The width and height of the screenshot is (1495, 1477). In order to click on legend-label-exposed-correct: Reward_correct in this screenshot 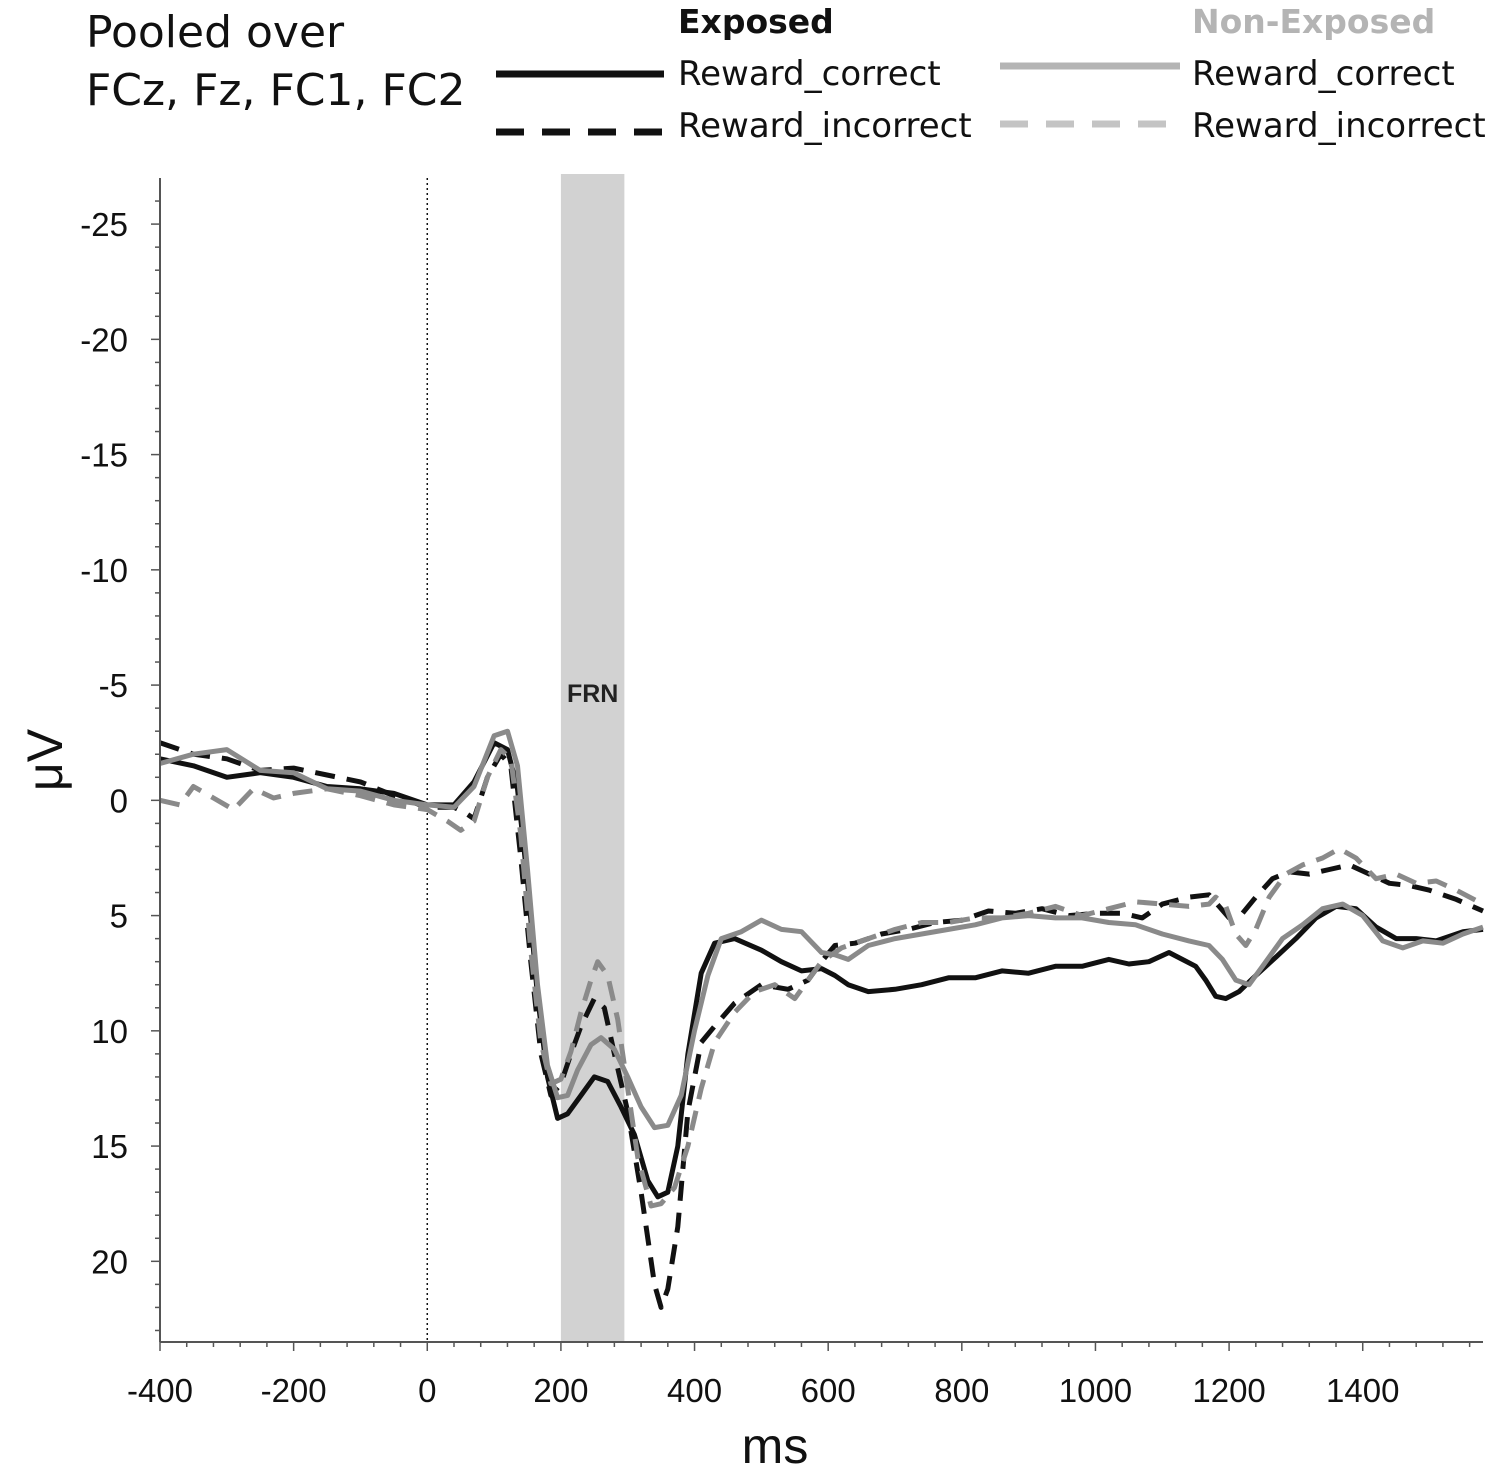, I will do `click(809, 74)`.